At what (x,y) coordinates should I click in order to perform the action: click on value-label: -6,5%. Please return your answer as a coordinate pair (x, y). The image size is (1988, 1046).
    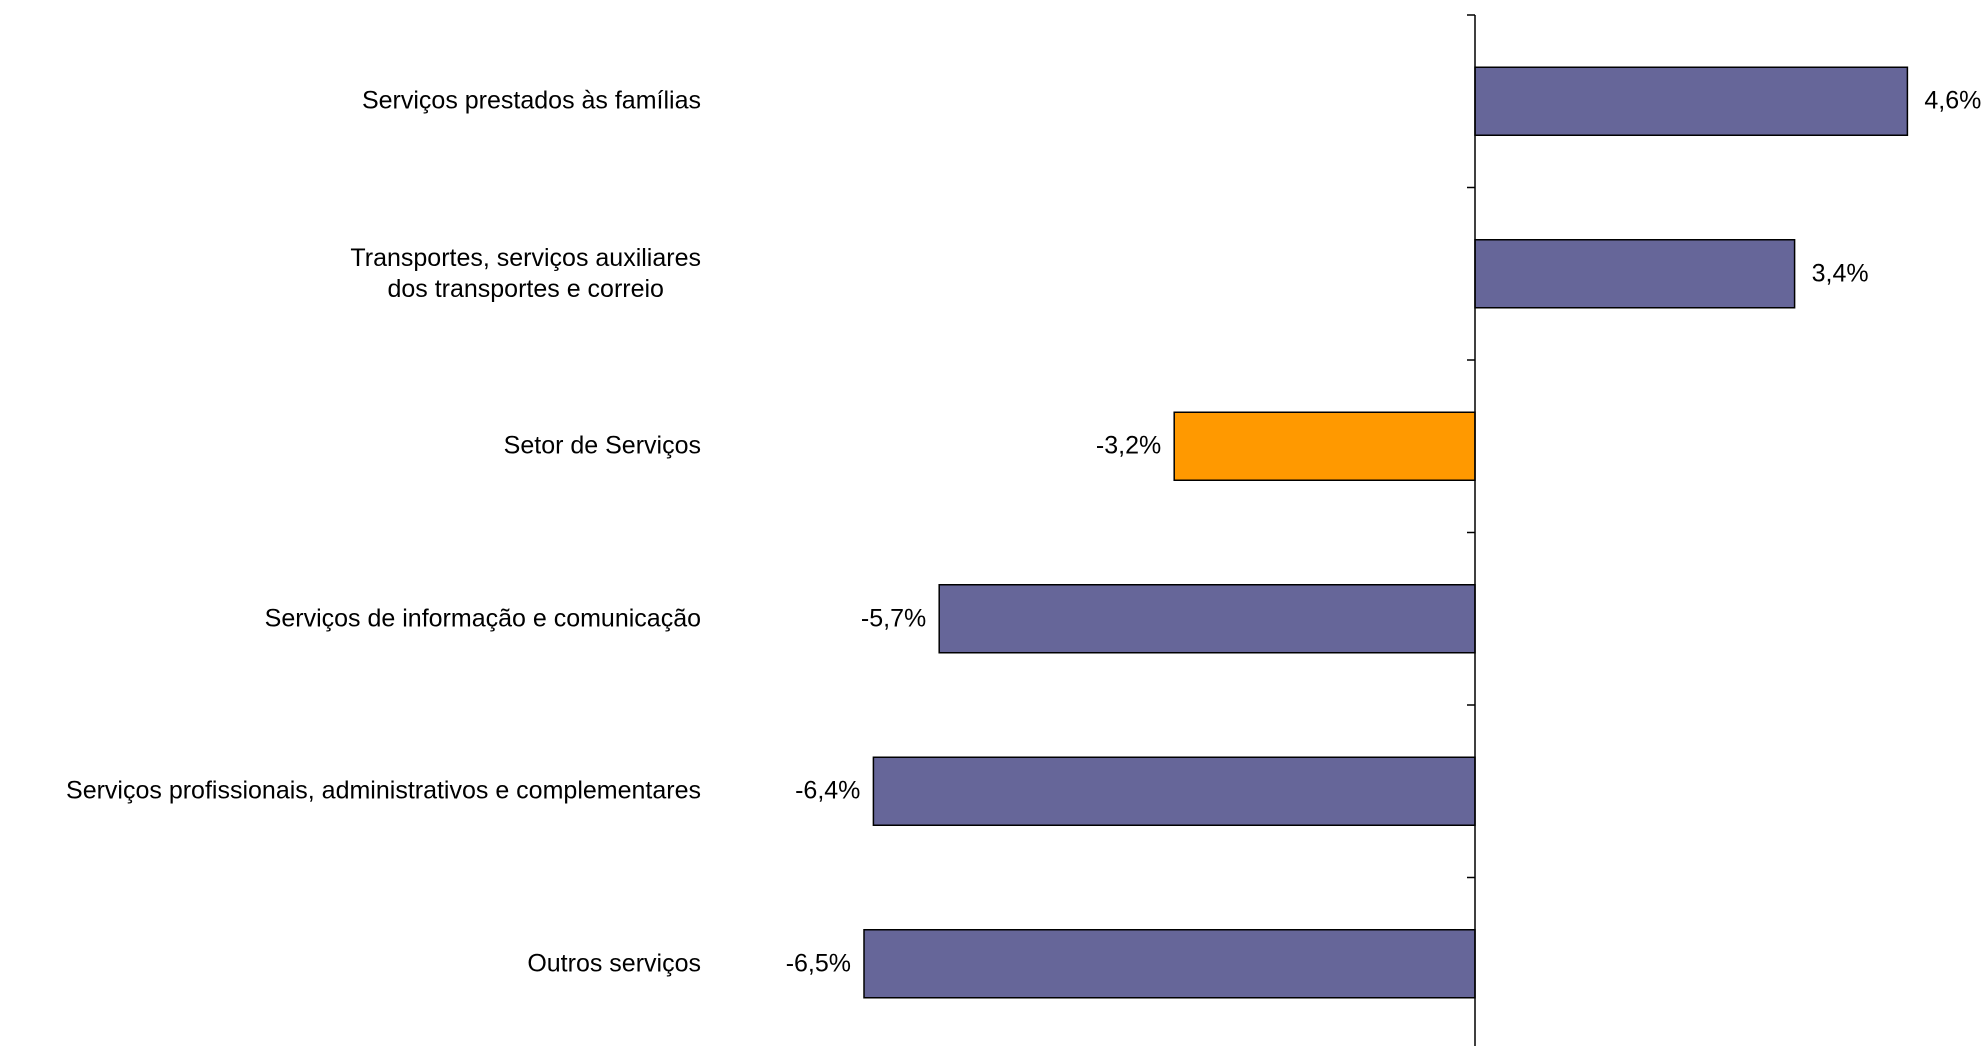
    Looking at the image, I should click on (818, 963).